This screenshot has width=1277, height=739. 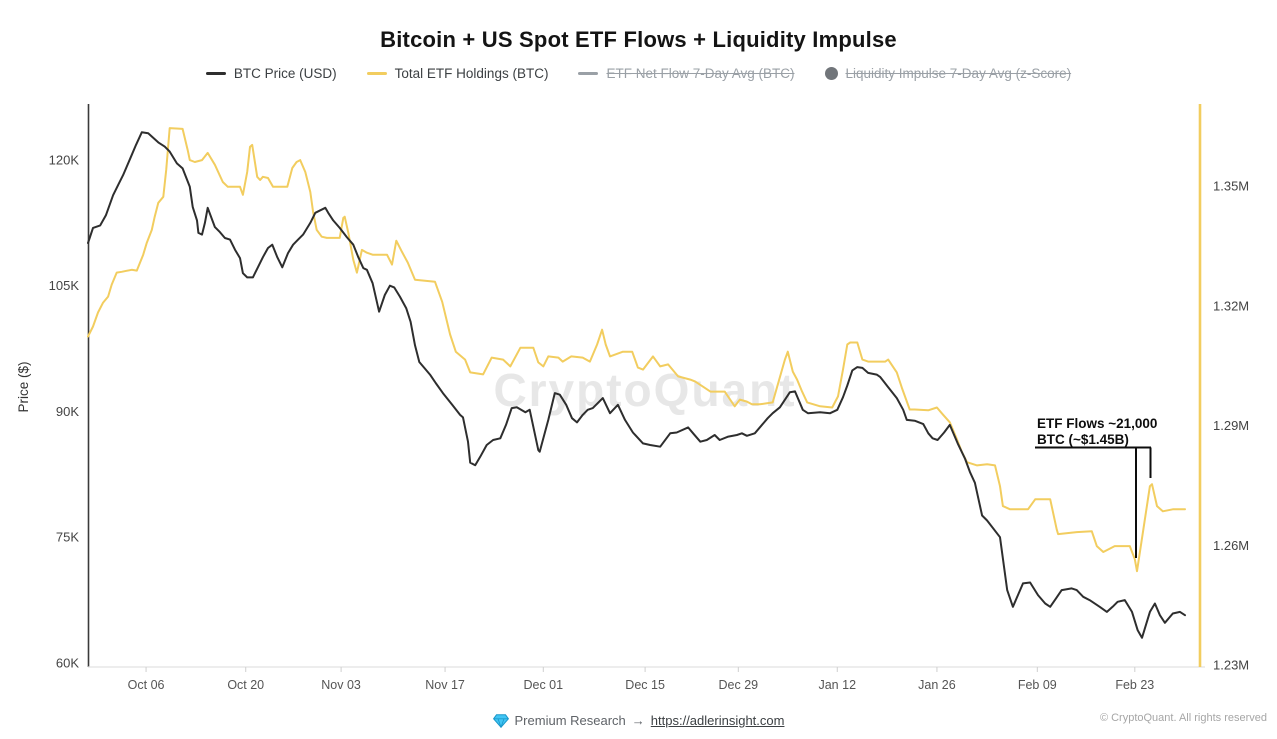 What do you see at coordinates (937, 685) in the screenshot?
I see `x-axis-tick-label: Jan 26` at bounding box center [937, 685].